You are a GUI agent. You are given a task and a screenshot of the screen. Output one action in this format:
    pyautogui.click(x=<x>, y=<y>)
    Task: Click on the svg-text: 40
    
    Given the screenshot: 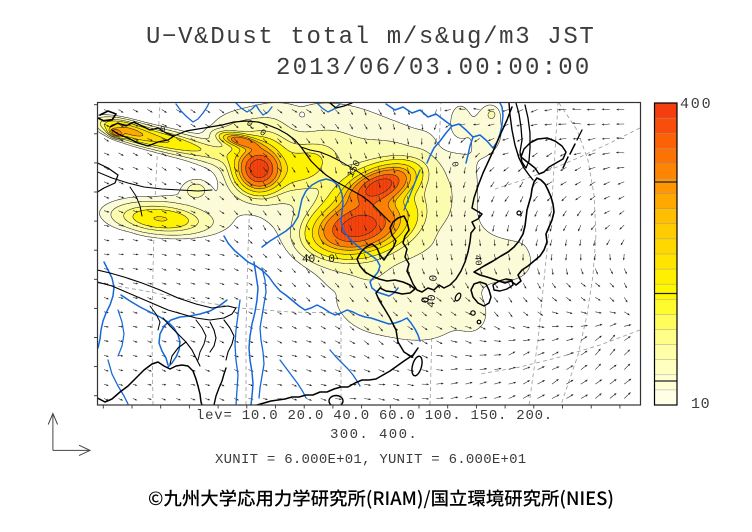 What is the action you would take?
    pyautogui.click(x=477, y=260)
    